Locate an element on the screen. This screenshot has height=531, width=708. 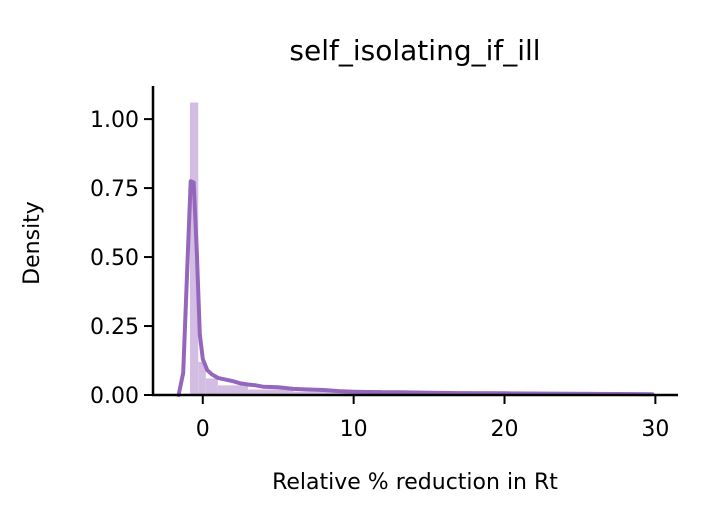
x-axis-label: Relative % reduction in Rt is located at coordinates (415, 482).